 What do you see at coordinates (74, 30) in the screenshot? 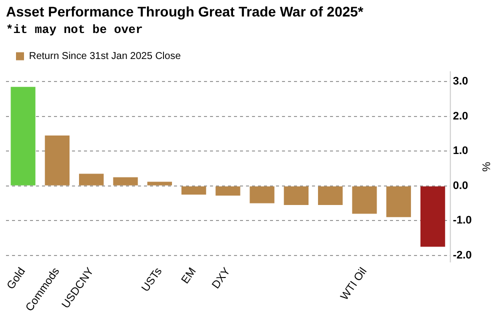
I see `chart-subtitle: *it may not be over` at bounding box center [74, 30].